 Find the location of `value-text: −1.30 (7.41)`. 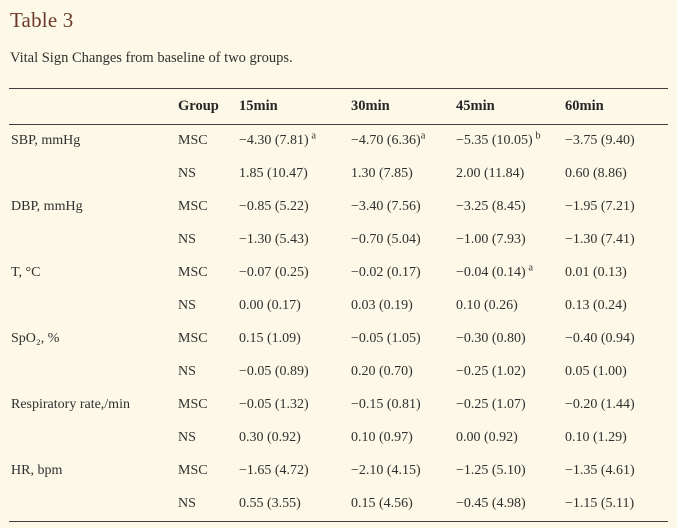

value-text: −1.30 (7.41) is located at coordinates (600, 239).